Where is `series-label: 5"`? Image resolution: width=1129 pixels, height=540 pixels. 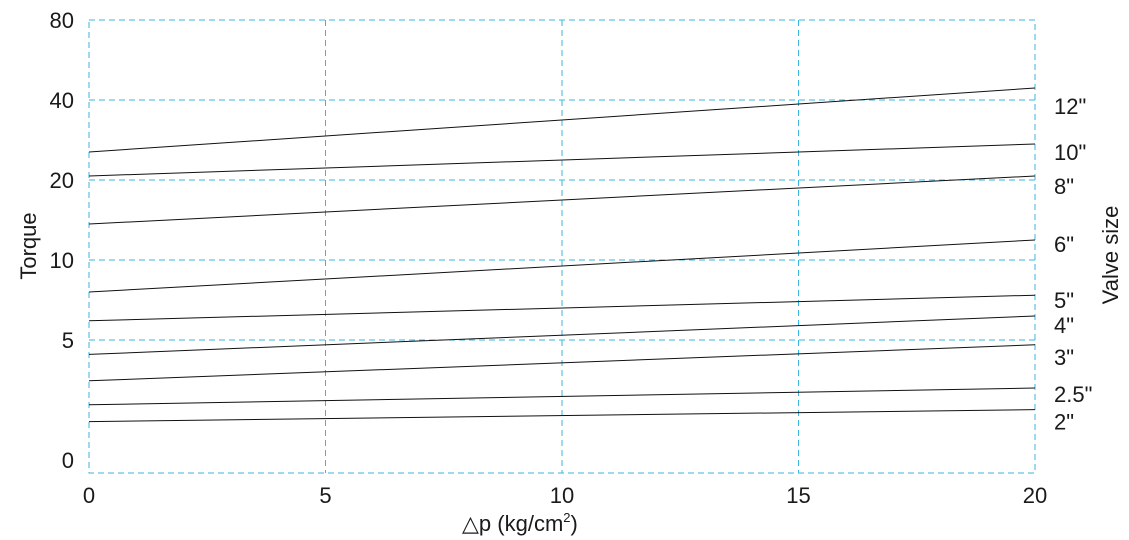 series-label: 5" is located at coordinates (1064, 300).